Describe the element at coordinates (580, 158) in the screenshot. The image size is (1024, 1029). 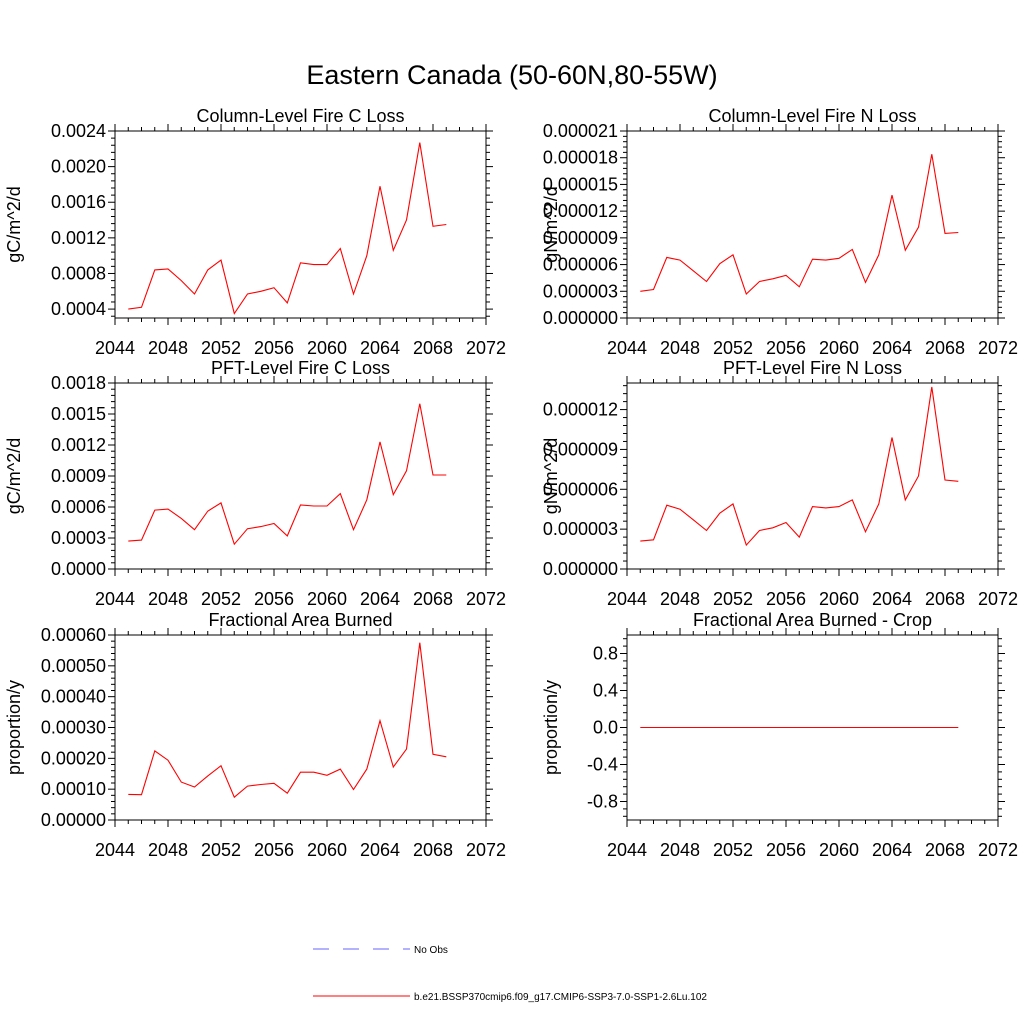
I see `y-tick-label: 0.000018` at that location.